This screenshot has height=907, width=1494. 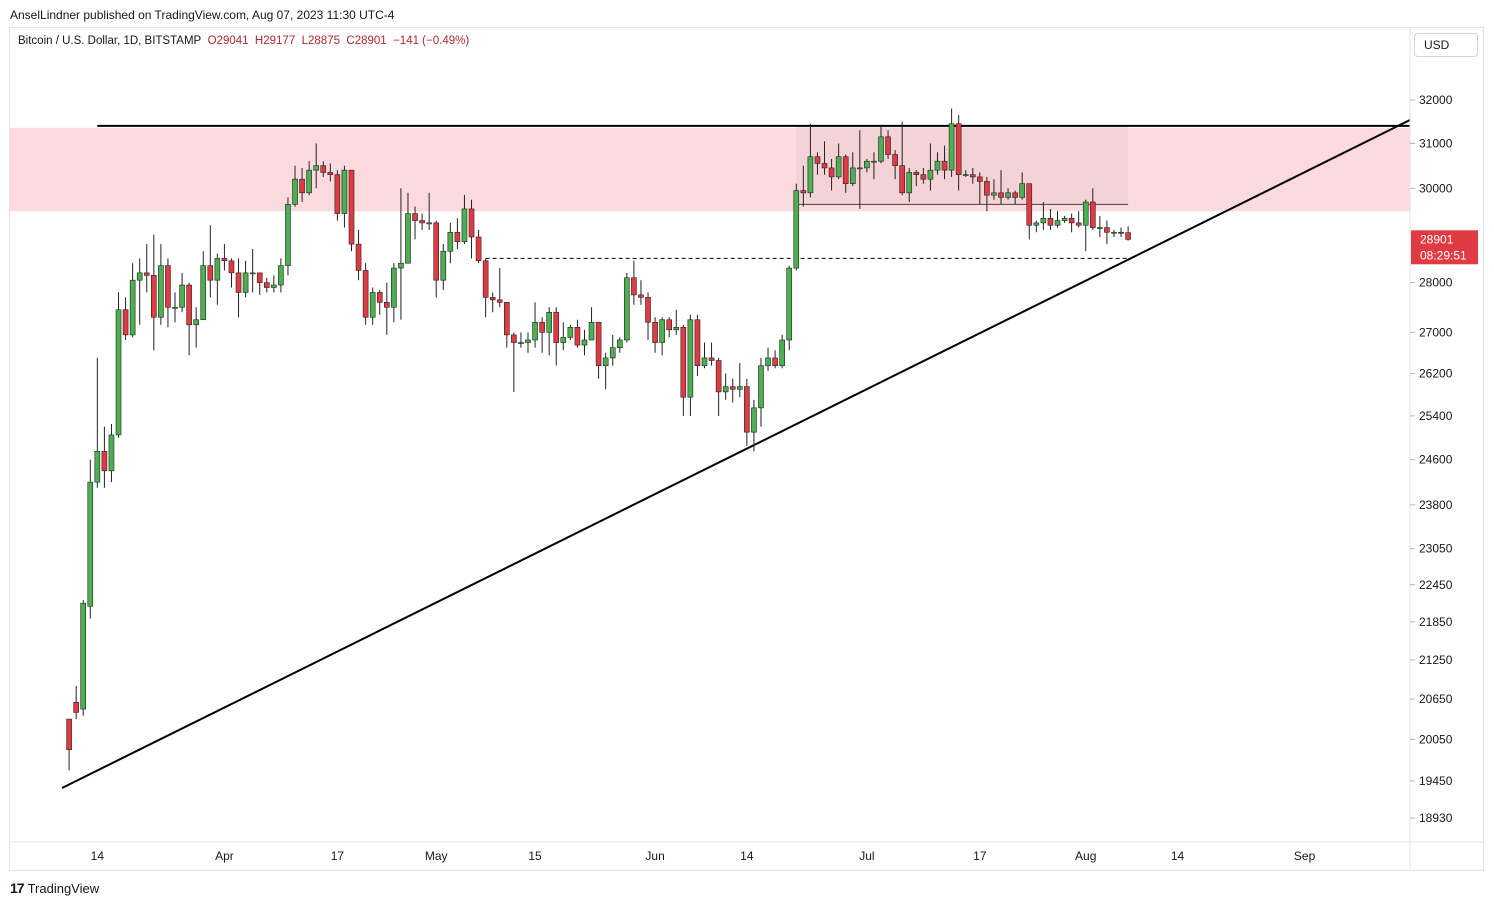 I want to click on x-tick-label: Jun, so click(x=654, y=856).